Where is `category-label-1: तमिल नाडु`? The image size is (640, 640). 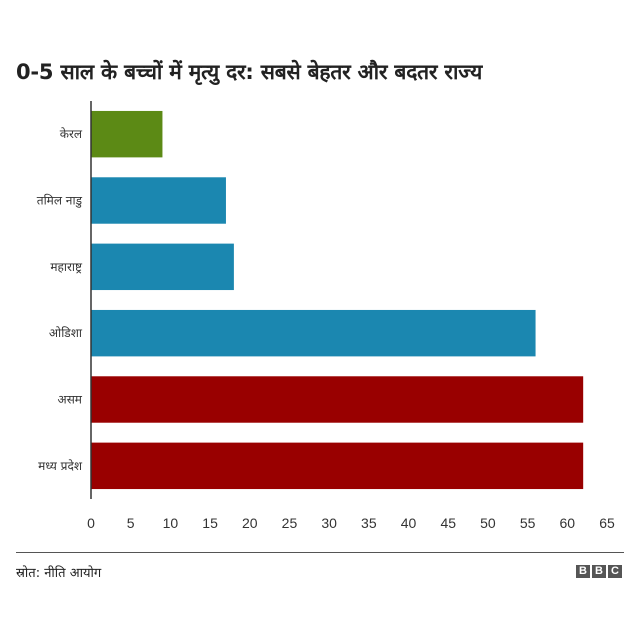 category-label-1: तमिल नाडु is located at coordinates (60, 201).